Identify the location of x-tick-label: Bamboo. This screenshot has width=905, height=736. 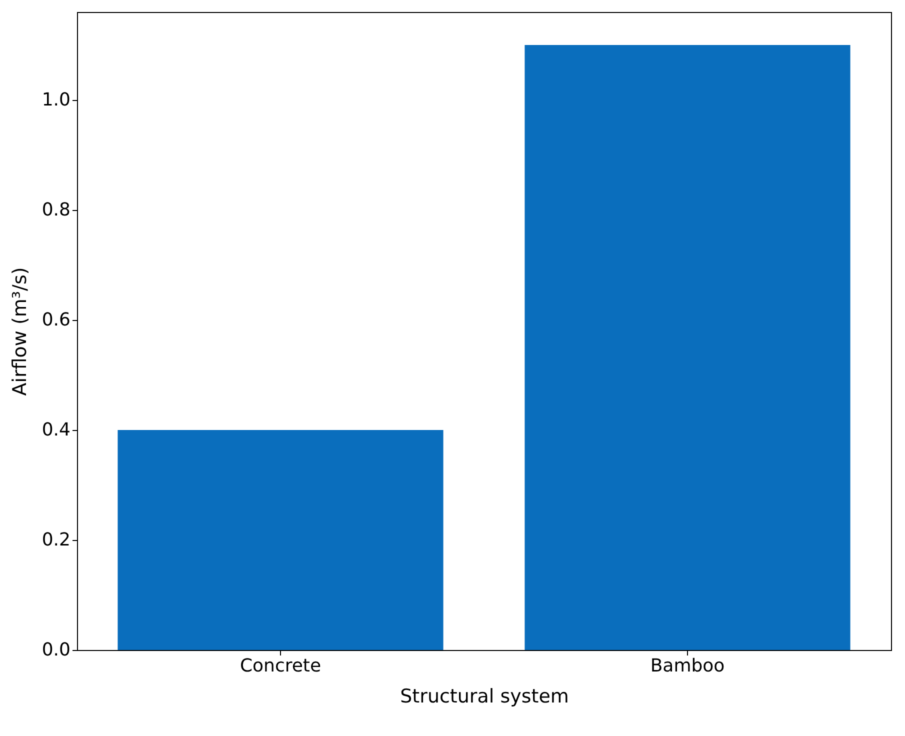
(687, 666).